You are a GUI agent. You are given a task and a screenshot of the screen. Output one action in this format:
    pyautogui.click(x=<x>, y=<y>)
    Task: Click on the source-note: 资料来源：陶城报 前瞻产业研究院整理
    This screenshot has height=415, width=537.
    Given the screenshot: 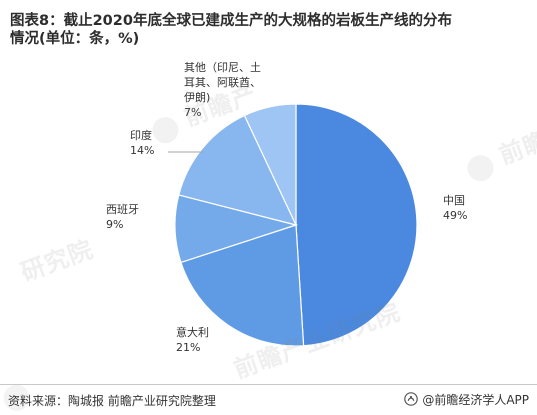 What is the action you would take?
    pyautogui.click(x=112, y=401)
    